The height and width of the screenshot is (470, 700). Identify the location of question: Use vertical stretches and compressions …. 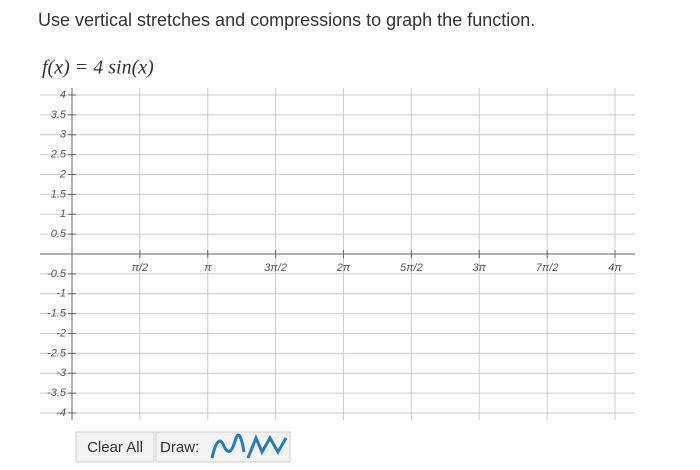
(286, 20).